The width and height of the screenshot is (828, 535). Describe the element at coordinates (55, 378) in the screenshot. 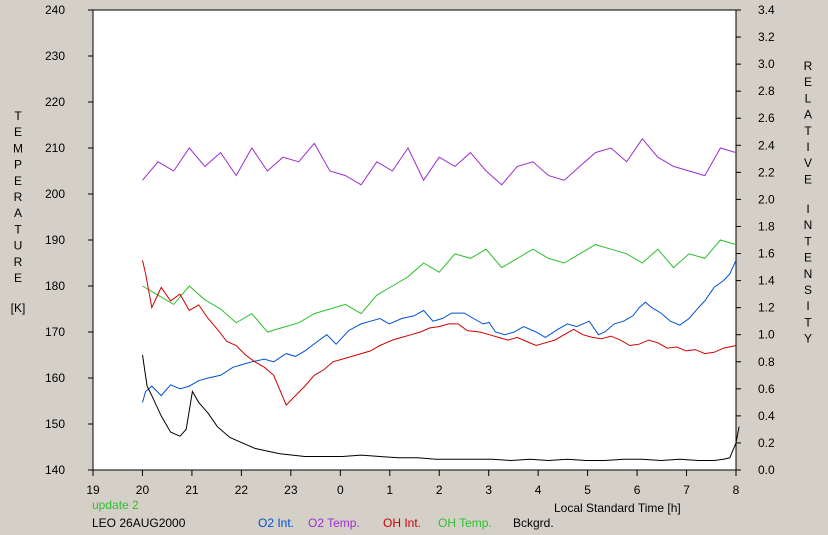

I see `left-tick-label: 160` at that location.